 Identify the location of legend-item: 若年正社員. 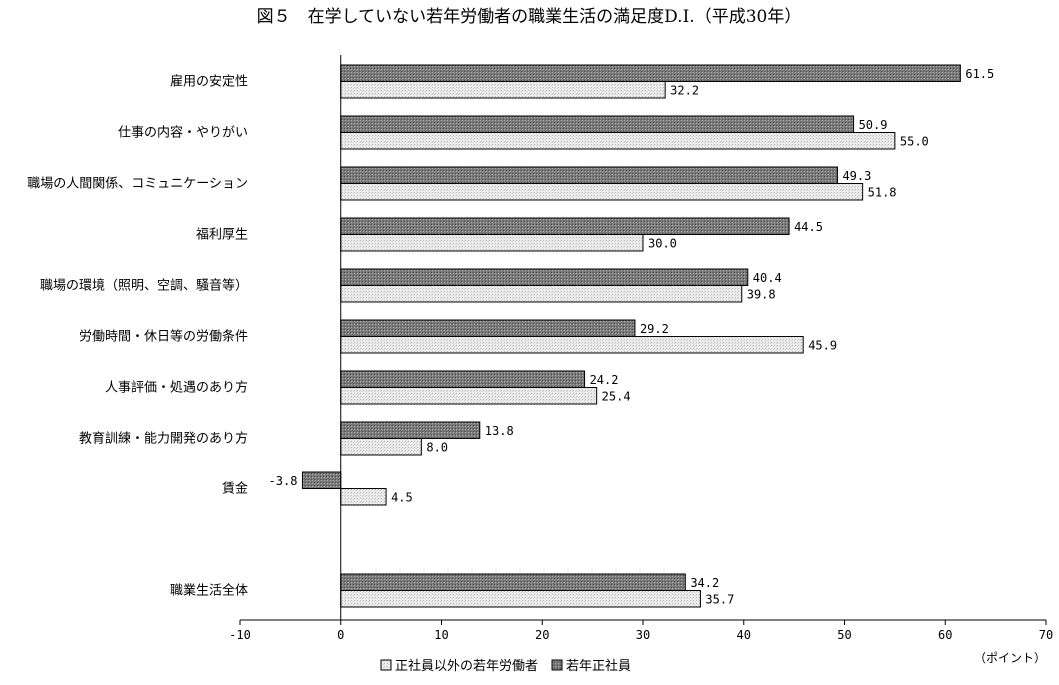
(598, 666).